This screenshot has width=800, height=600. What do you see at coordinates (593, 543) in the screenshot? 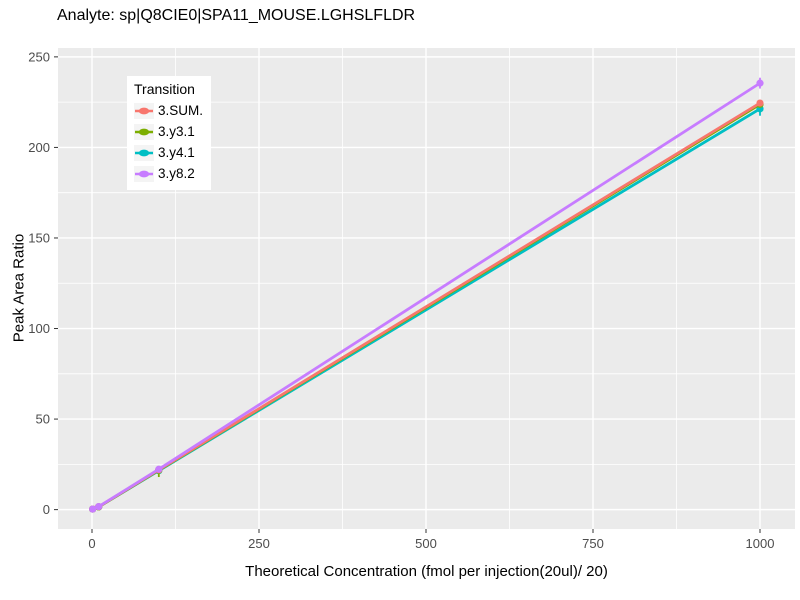
I see `x-tick-label: 750` at bounding box center [593, 543].